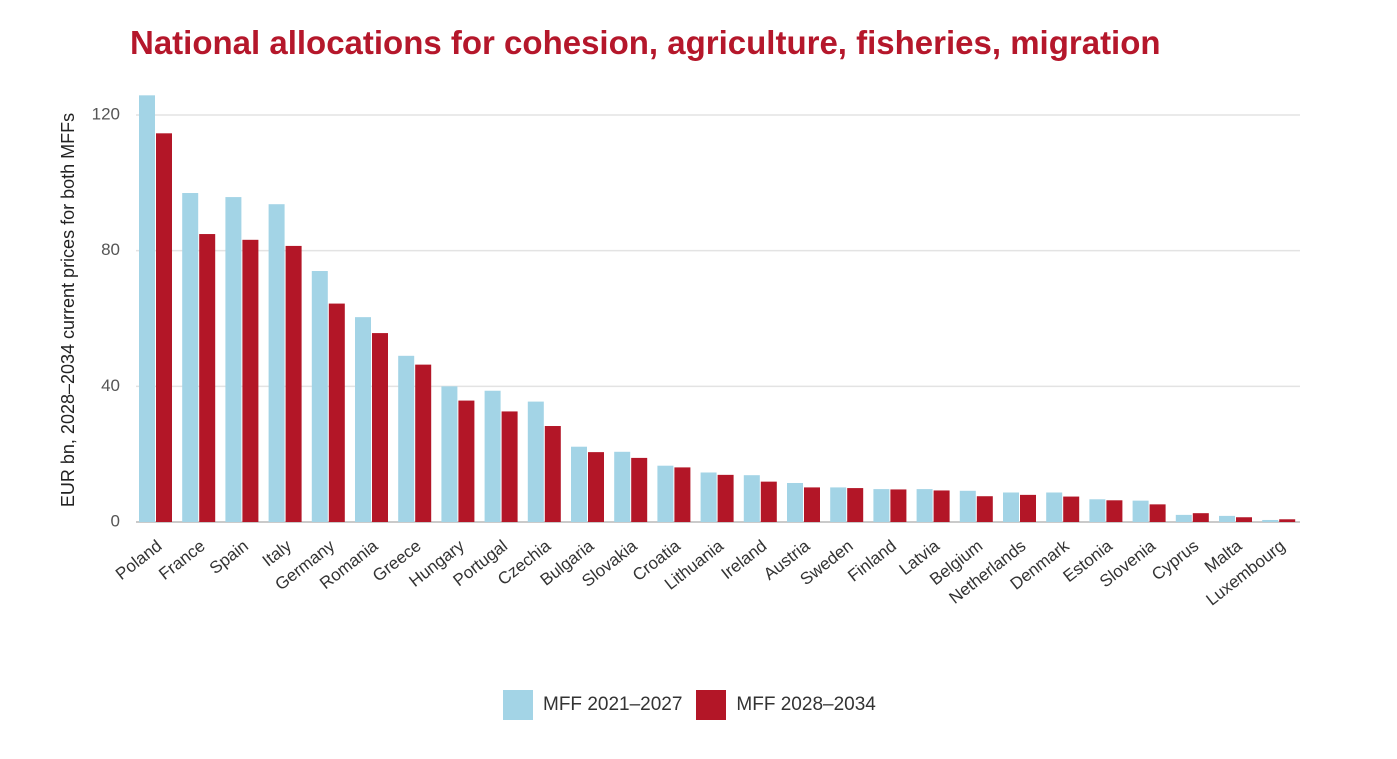 The width and height of the screenshot is (1397, 759). I want to click on bar-cyprus-mff-2021-2027, so click(1183, 518).